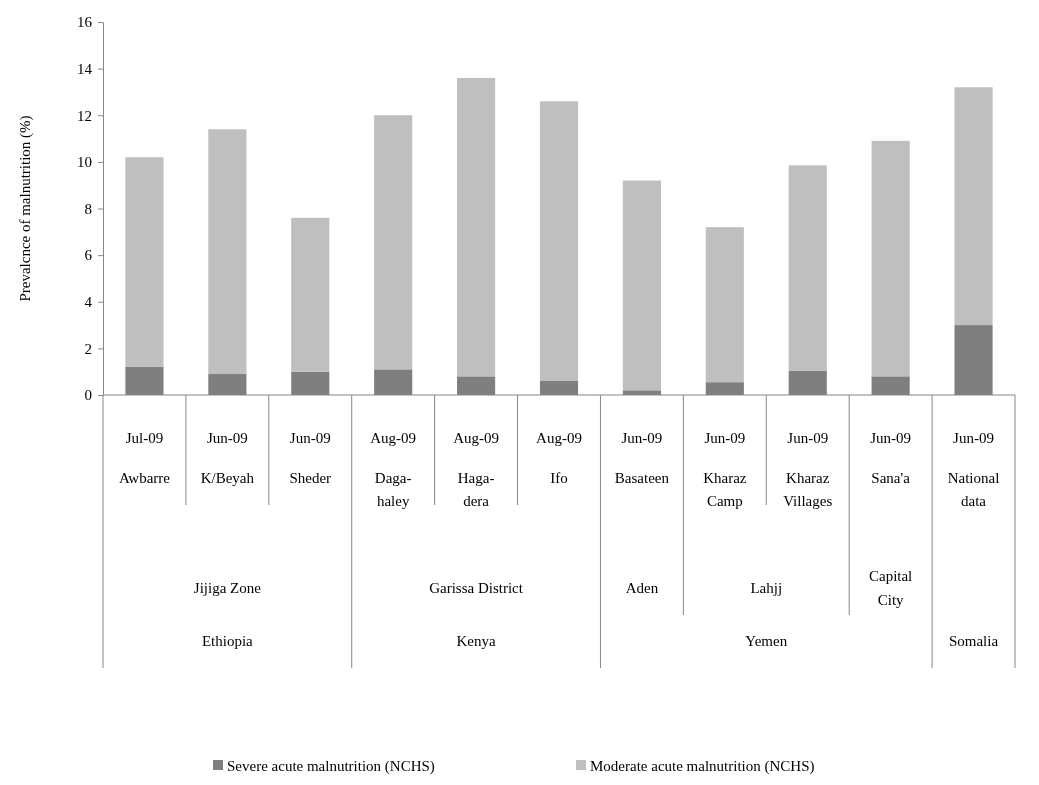  Describe the element at coordinates (85, 68) in the screenshot. I see `y-tick-label: 14` at that location.